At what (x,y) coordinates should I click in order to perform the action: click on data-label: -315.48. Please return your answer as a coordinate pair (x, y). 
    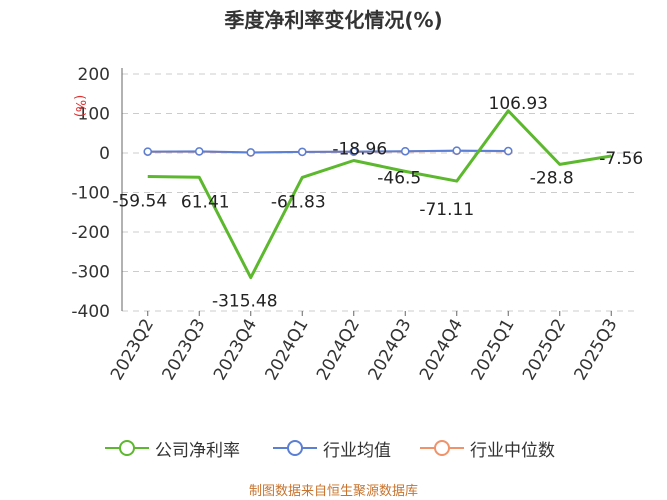
    Looking at the image, I should click on (245, 302).